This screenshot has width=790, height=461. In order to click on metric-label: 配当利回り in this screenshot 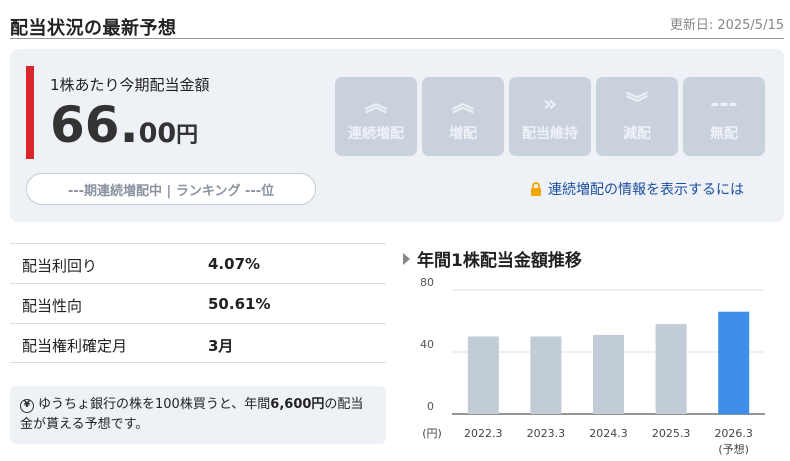, I will do `click(60, 266)`.